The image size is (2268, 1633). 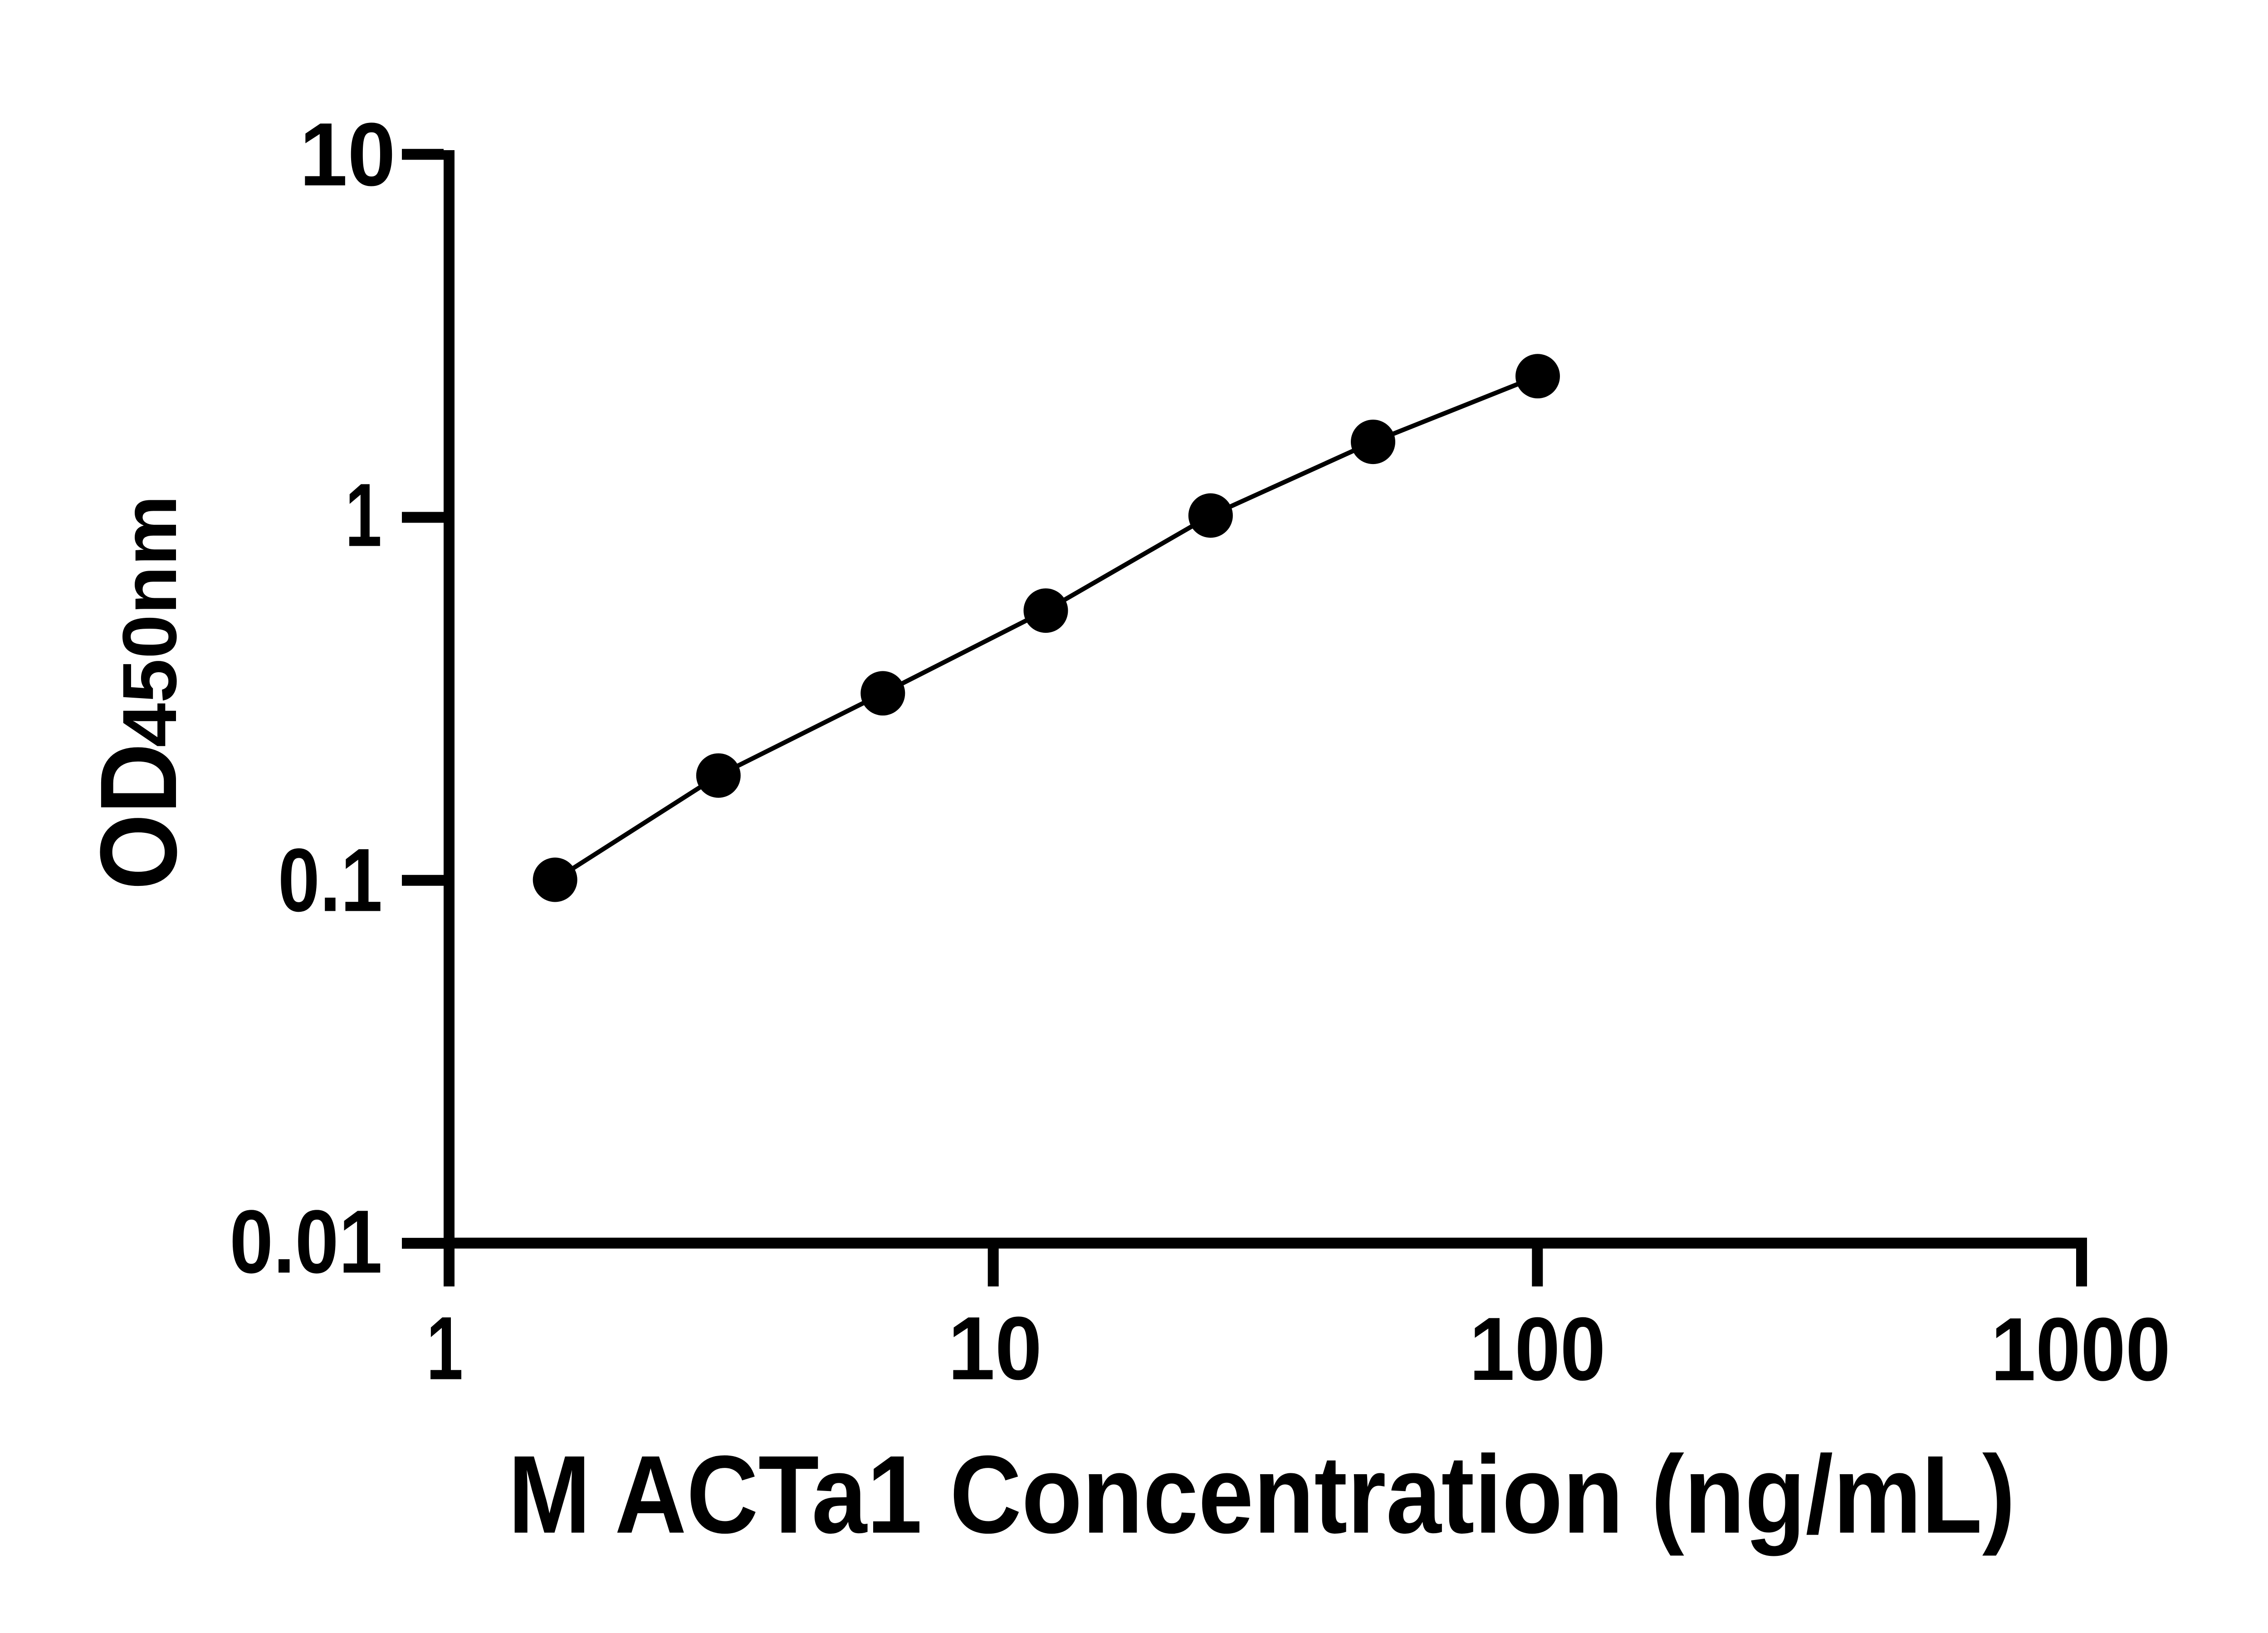 What do you see at coordinates (306, 1242) in the screenshot?
I see `svg-text: 0.01` at bounding box center [306, 1242].